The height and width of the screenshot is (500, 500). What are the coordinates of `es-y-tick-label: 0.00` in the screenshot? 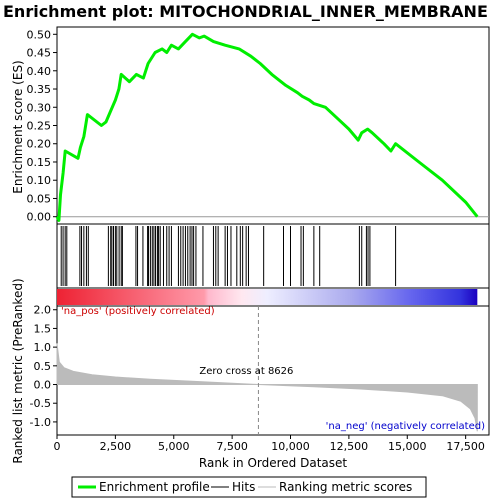 It's located at (39, 217).